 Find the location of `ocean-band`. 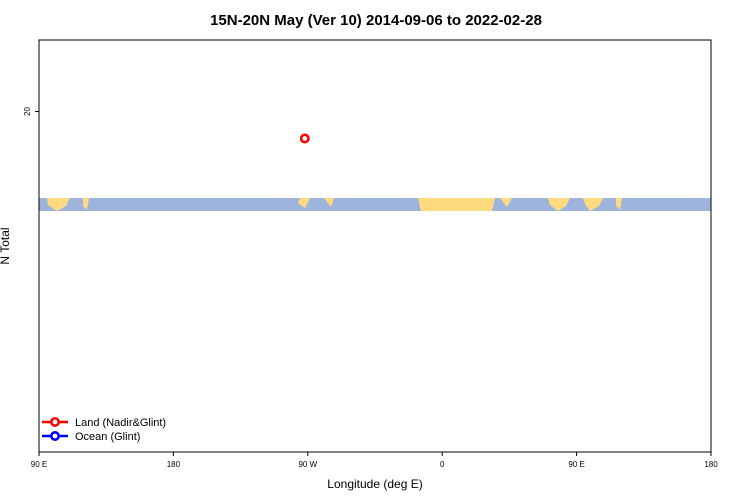

ocean-band is located at coordinates (375, 204).